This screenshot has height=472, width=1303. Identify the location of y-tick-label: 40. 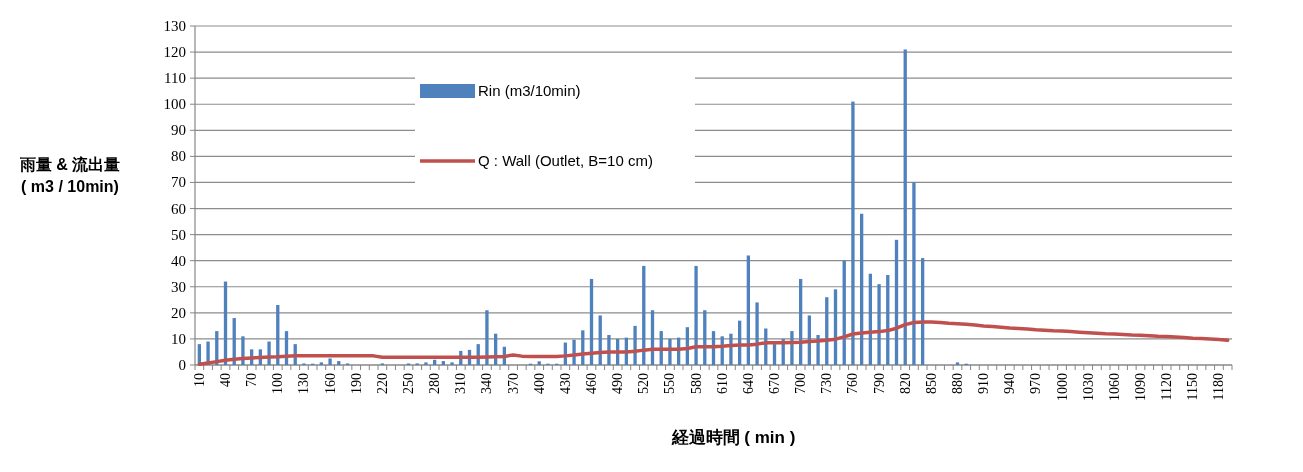
(178, 260).